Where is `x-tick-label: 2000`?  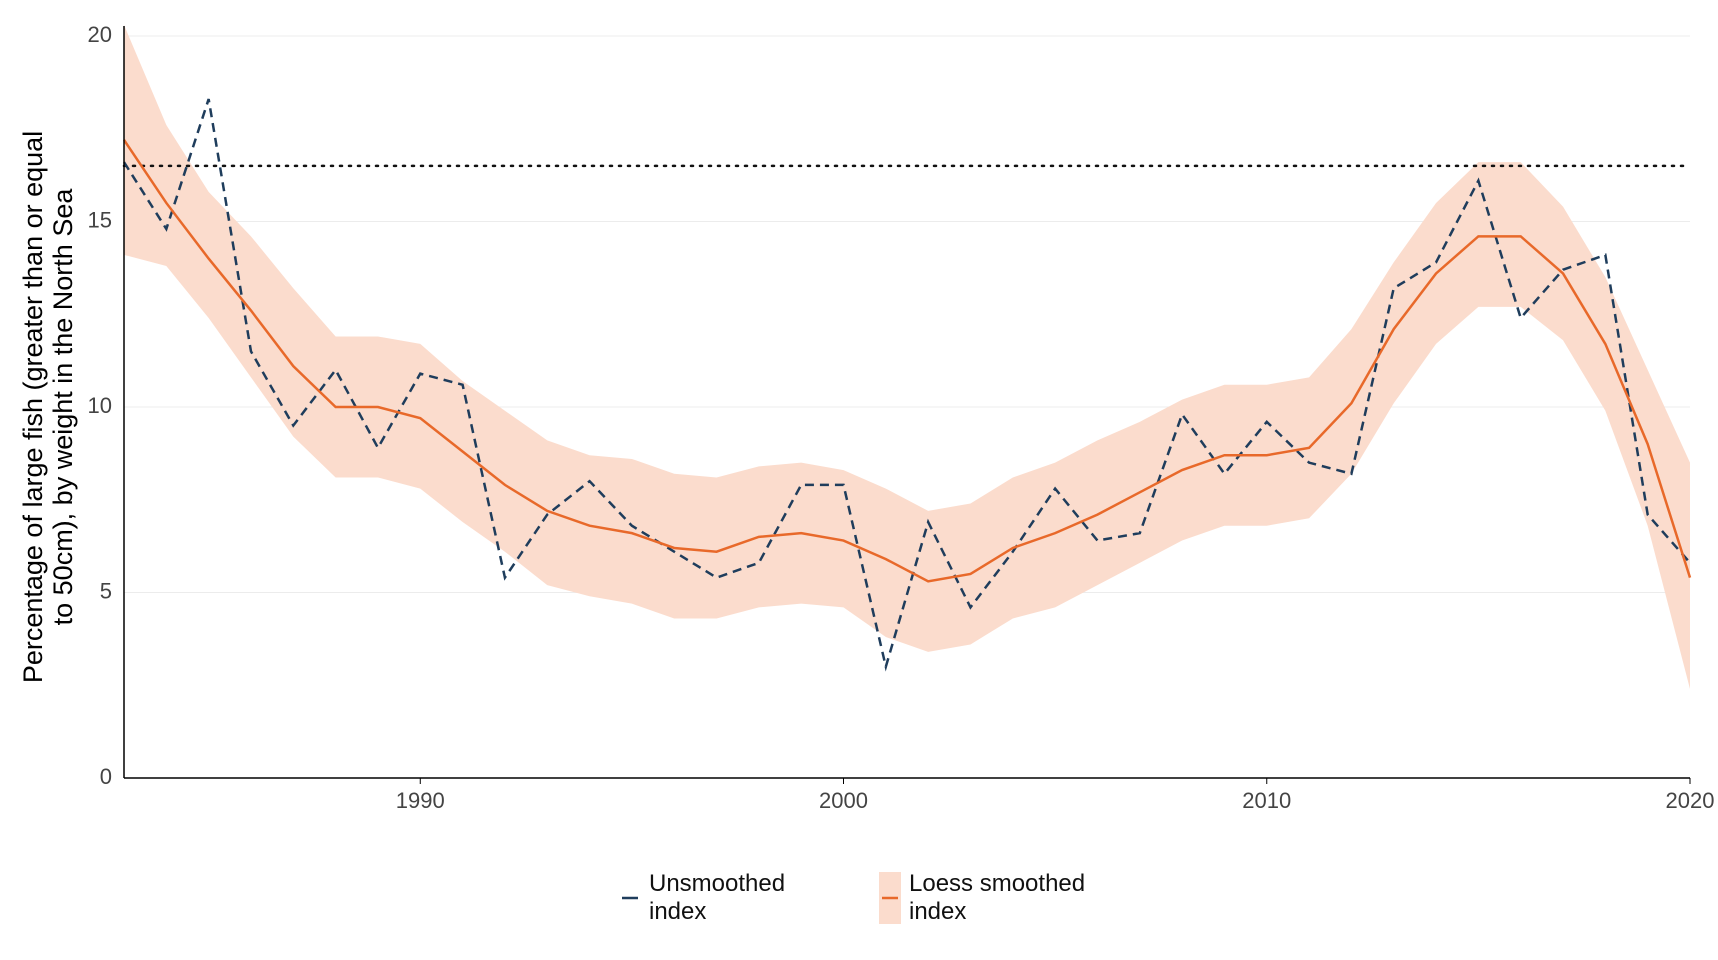 x-tick-label: 2000 is located at coordinates (843, 800).